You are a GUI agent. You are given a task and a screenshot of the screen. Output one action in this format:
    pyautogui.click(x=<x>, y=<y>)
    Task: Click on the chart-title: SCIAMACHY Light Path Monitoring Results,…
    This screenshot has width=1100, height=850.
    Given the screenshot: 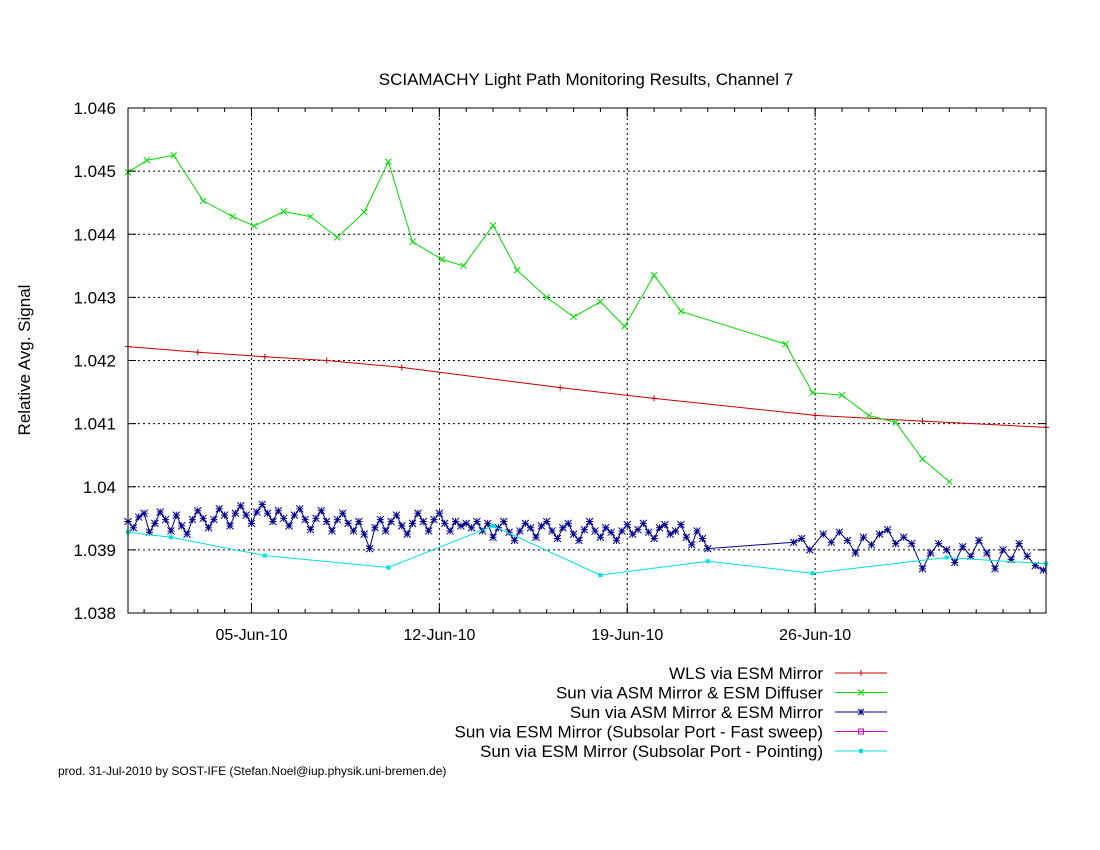 What is the action you would take?
    pyautogui.click(x=586, y=79)
    